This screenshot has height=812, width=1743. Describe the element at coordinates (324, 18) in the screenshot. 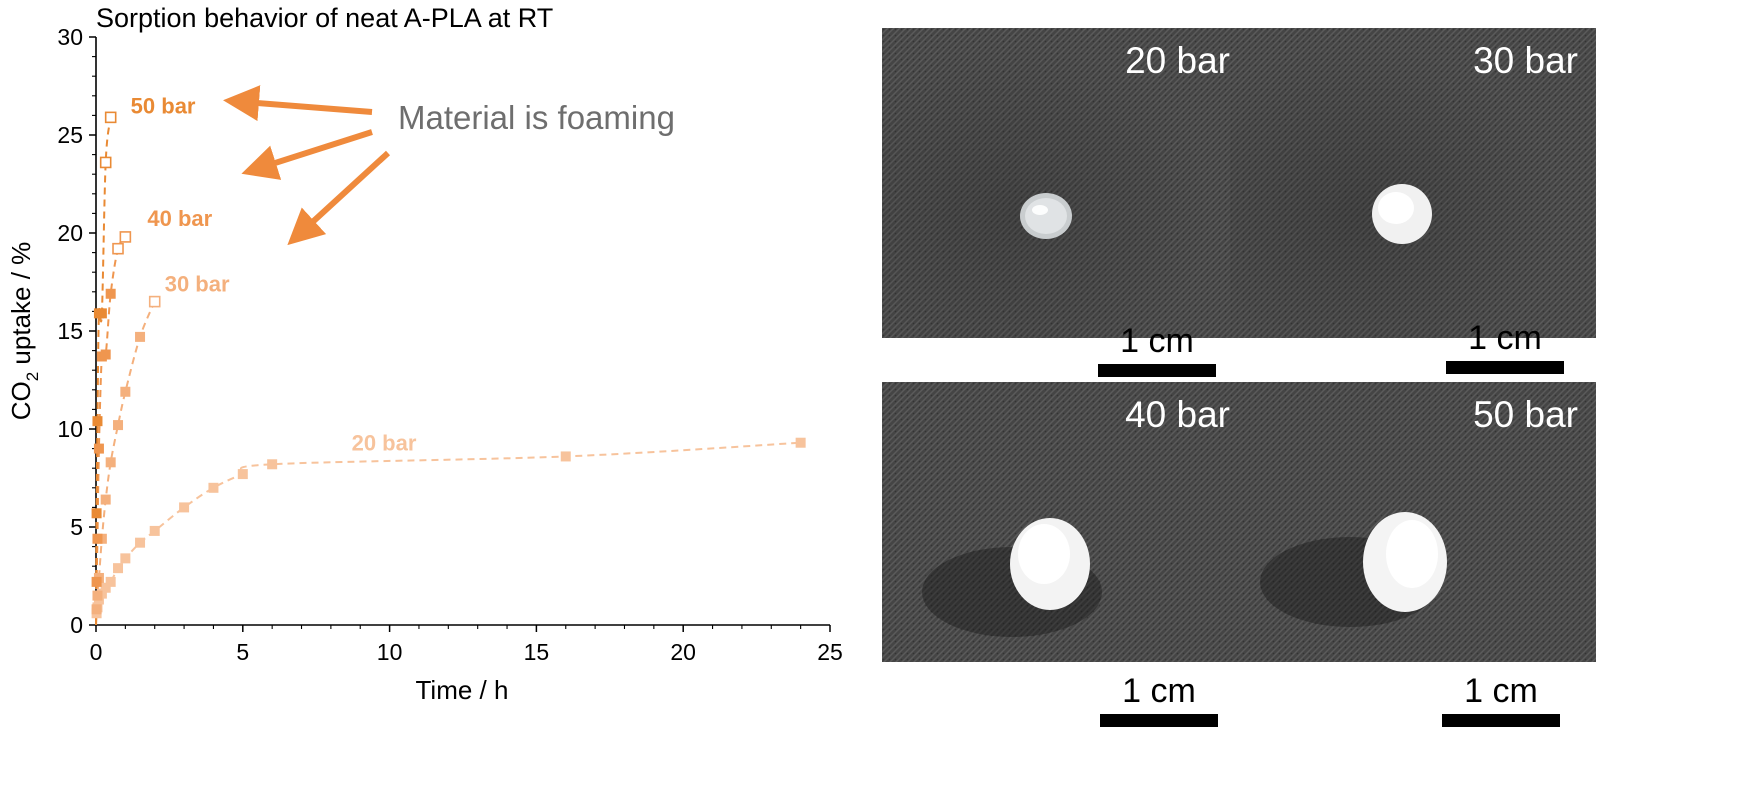

I see `chart-title: Sorption behavior of neat A-PLA at RT` at that location.